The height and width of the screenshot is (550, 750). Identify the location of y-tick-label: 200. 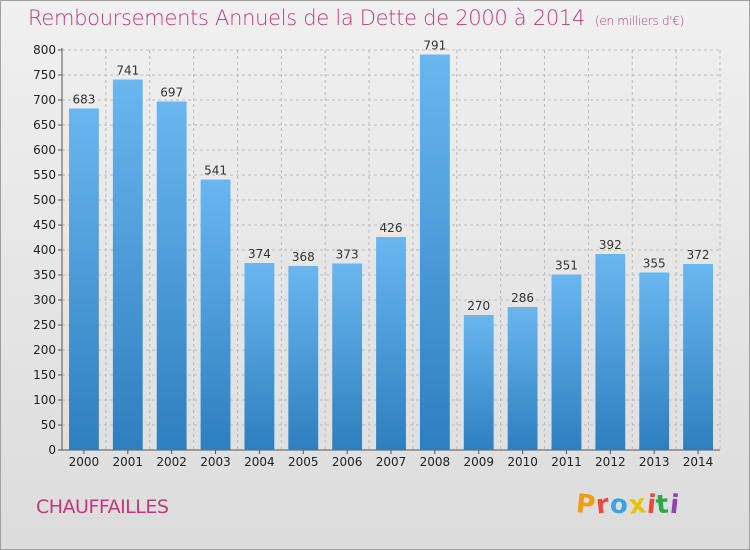
(44, 350).